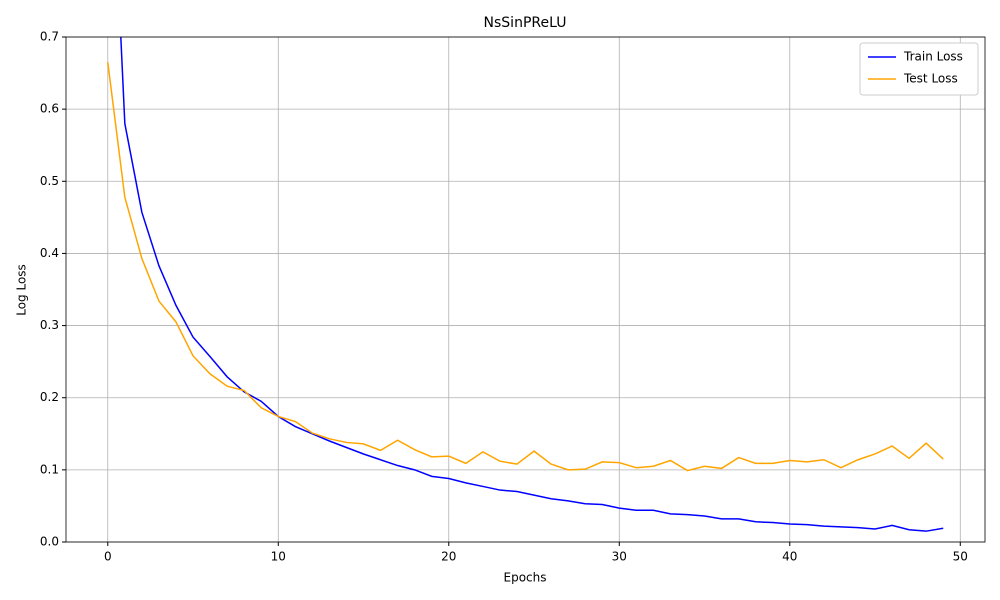  Describe the element at coordinates (49, 37) in the screenshot. I see `y-tick-label: 0.7` at that location.